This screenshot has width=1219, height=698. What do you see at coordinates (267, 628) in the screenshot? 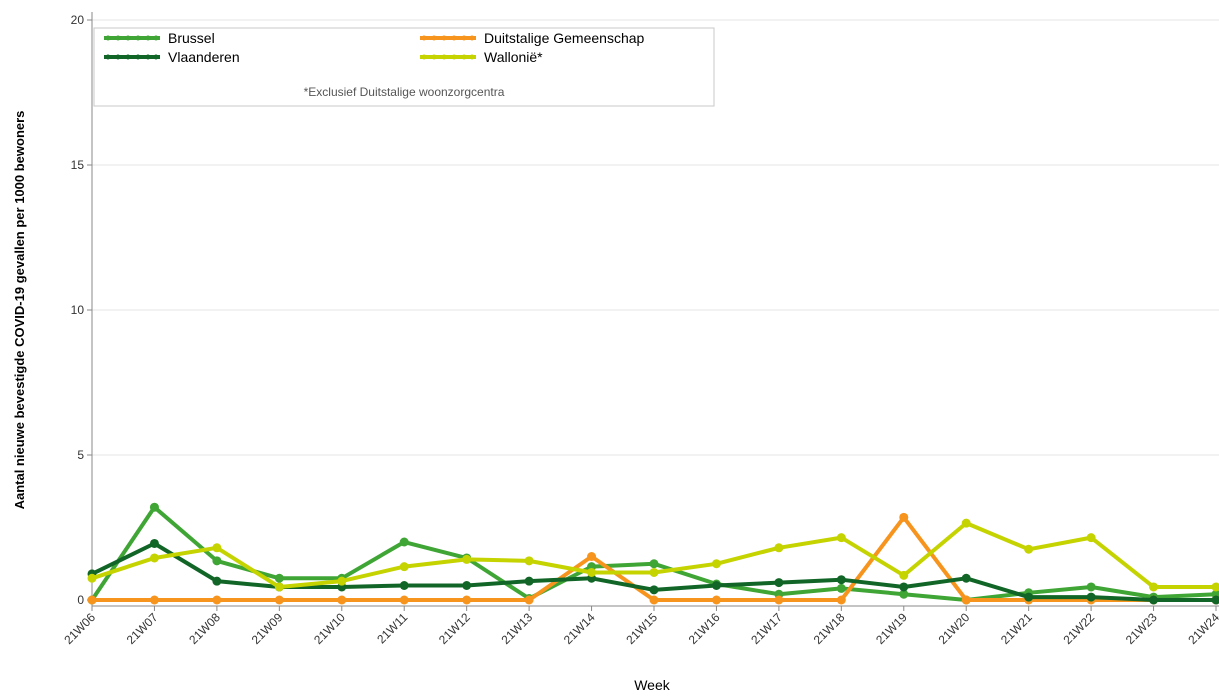
I see `x-tick-label: 21W09` at bounding box center [267, 628].